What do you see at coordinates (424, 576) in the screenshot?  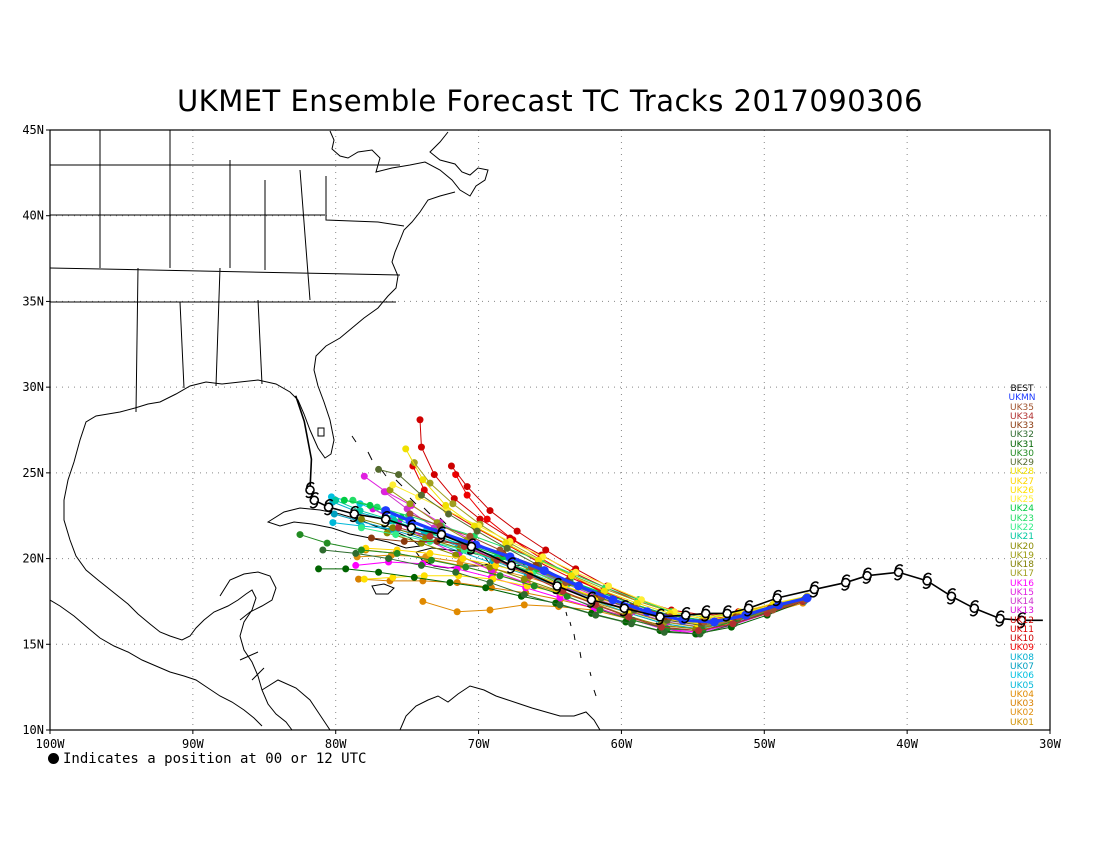 I see `forecast-point-uk26` at bounding box center [424, 576].